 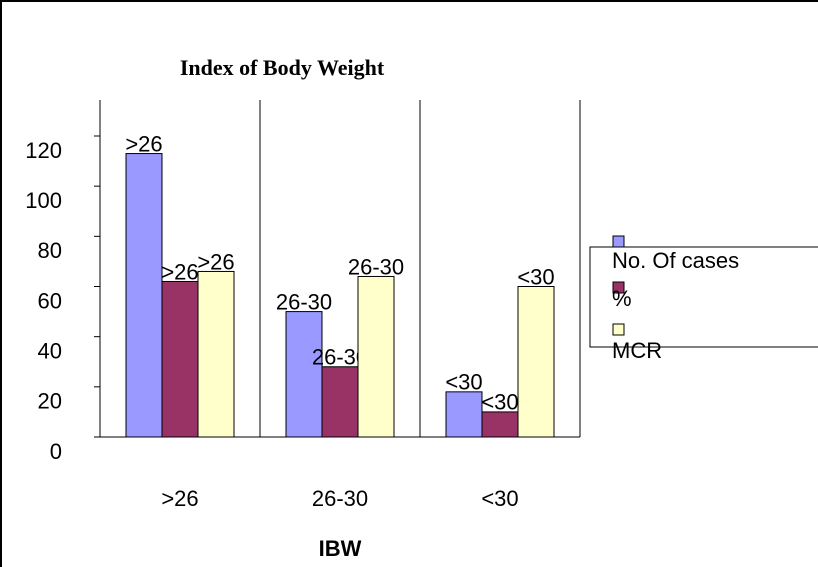 I want to click on x-tick-label: <30, so click(x=499, y=498).